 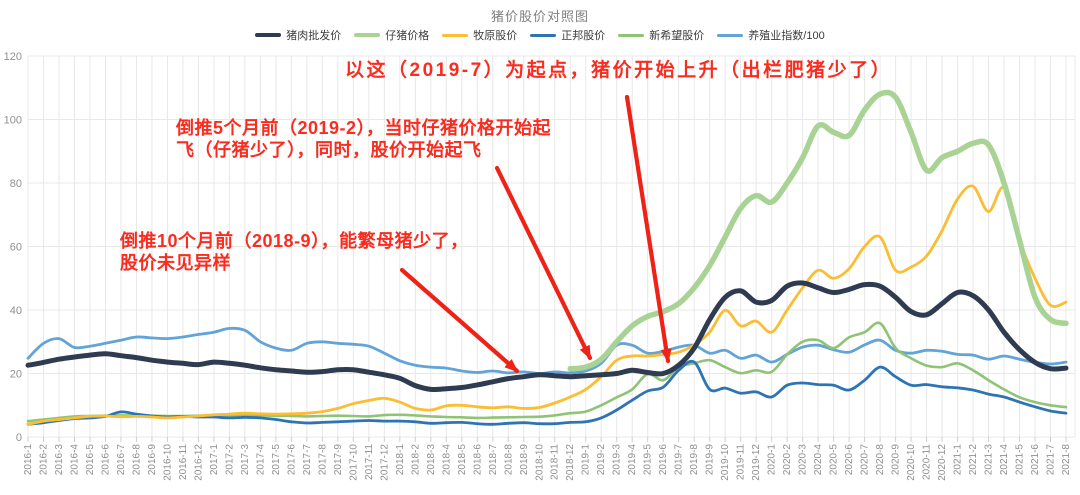 I want to click on x-axis-tick-label: 2019-9, so click(x=710, y=460).